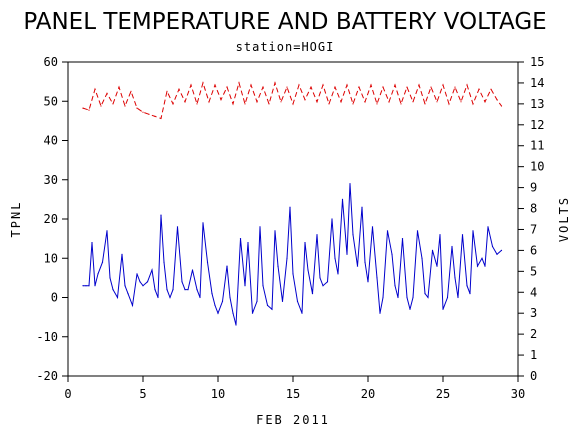 The image size is (570, 430). I want to click on x-tick-label: 30, so click(518, 394).